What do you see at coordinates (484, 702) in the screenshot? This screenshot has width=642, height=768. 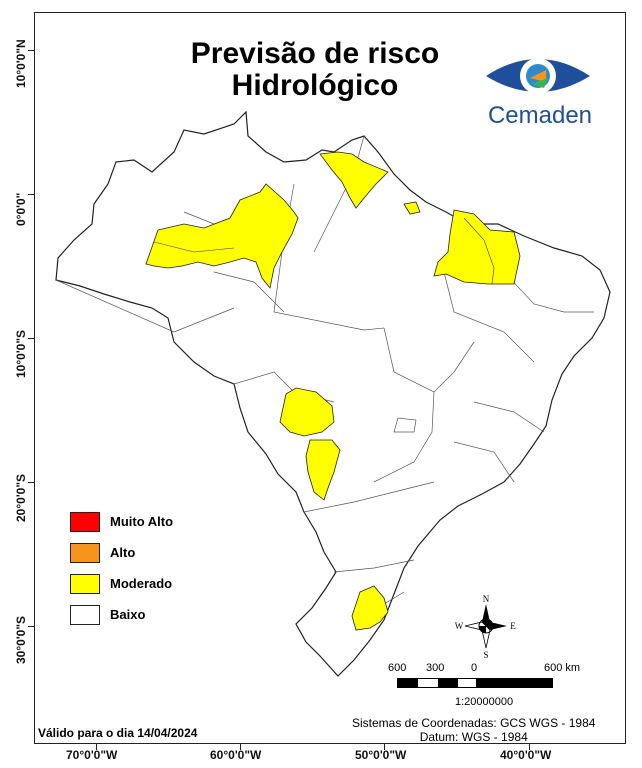 I see `scale-ratio: 1:20000000` at bounding box center [484, 702].